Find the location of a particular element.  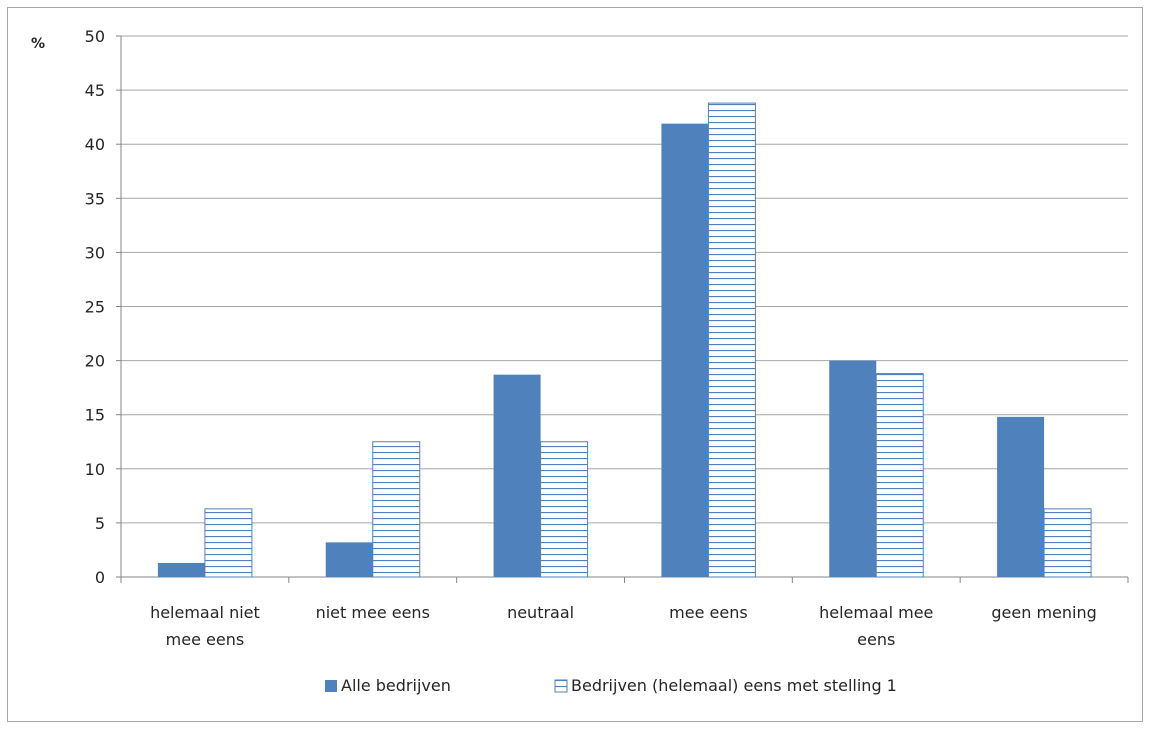

y-tick-label: 45 is located at coordinates (95, 90).